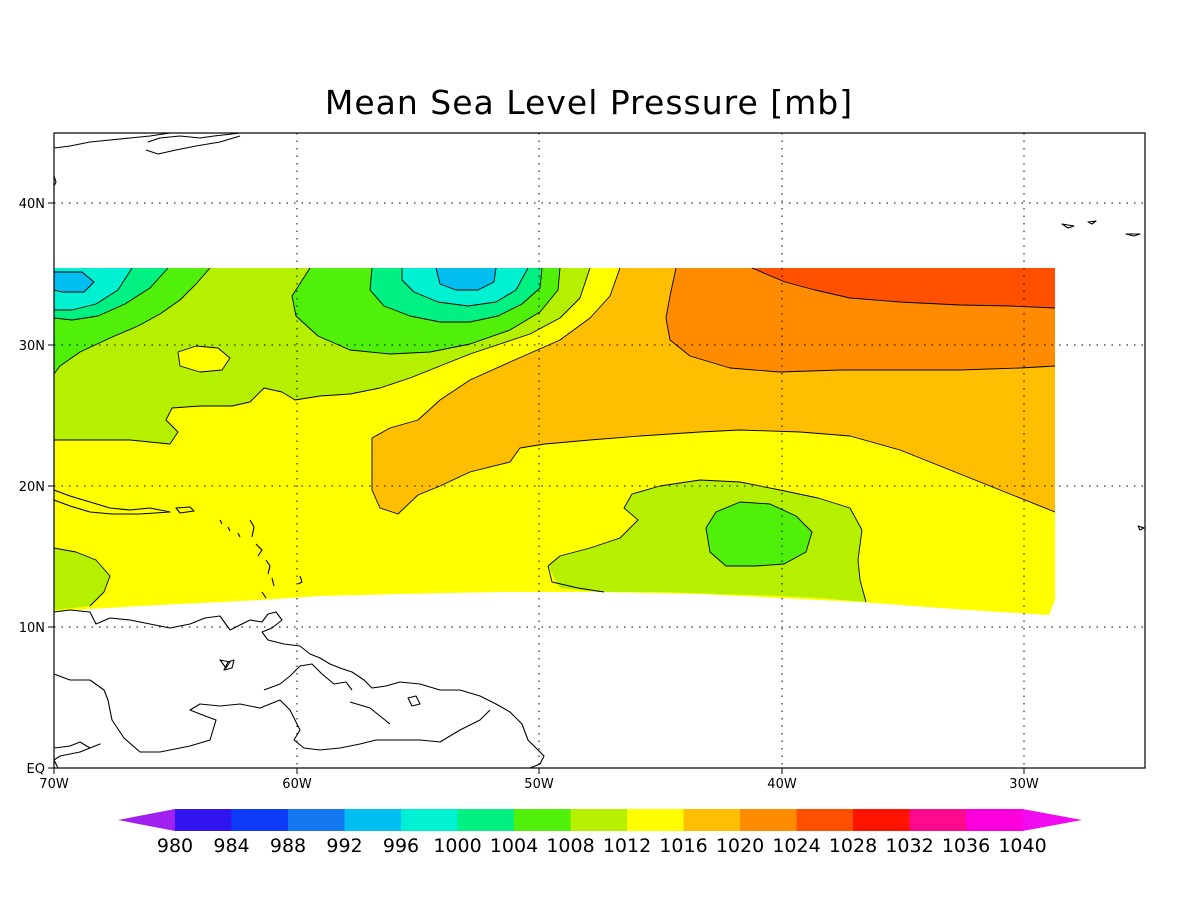  Describe the element at coordinates (297, 784) in the screenshot. I see `x-tick-label: 60W` at that location.